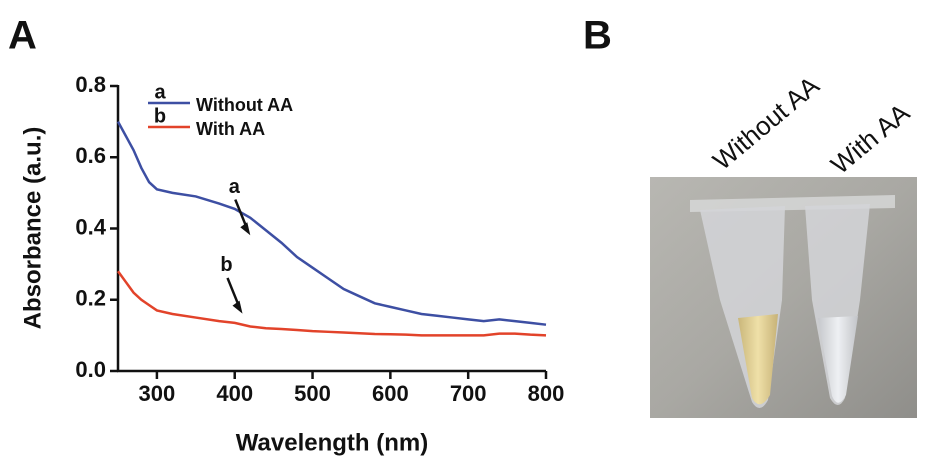  I want to click on y-tick-label: 0.0, so click(90, 369).